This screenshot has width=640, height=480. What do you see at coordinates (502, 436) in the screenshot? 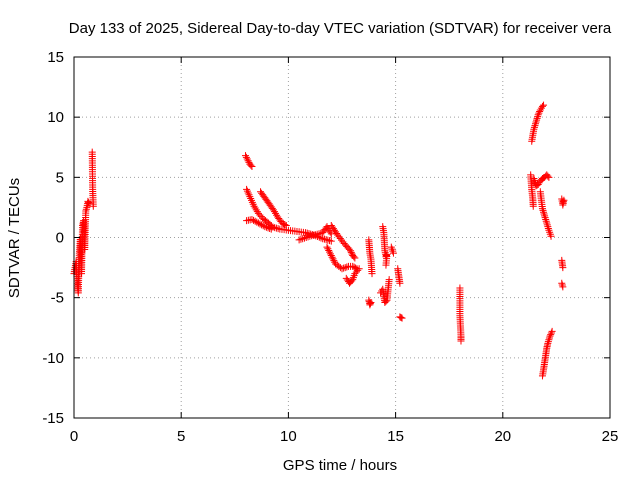
I see `x-tick-label: 20` at bounding box center [502, 436].